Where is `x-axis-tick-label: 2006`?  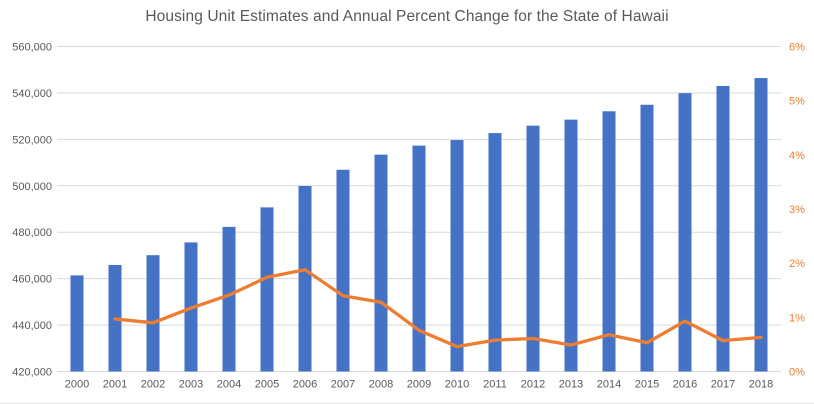 x-axis-tick-label: 2006 is located at coordinates (305, 385).